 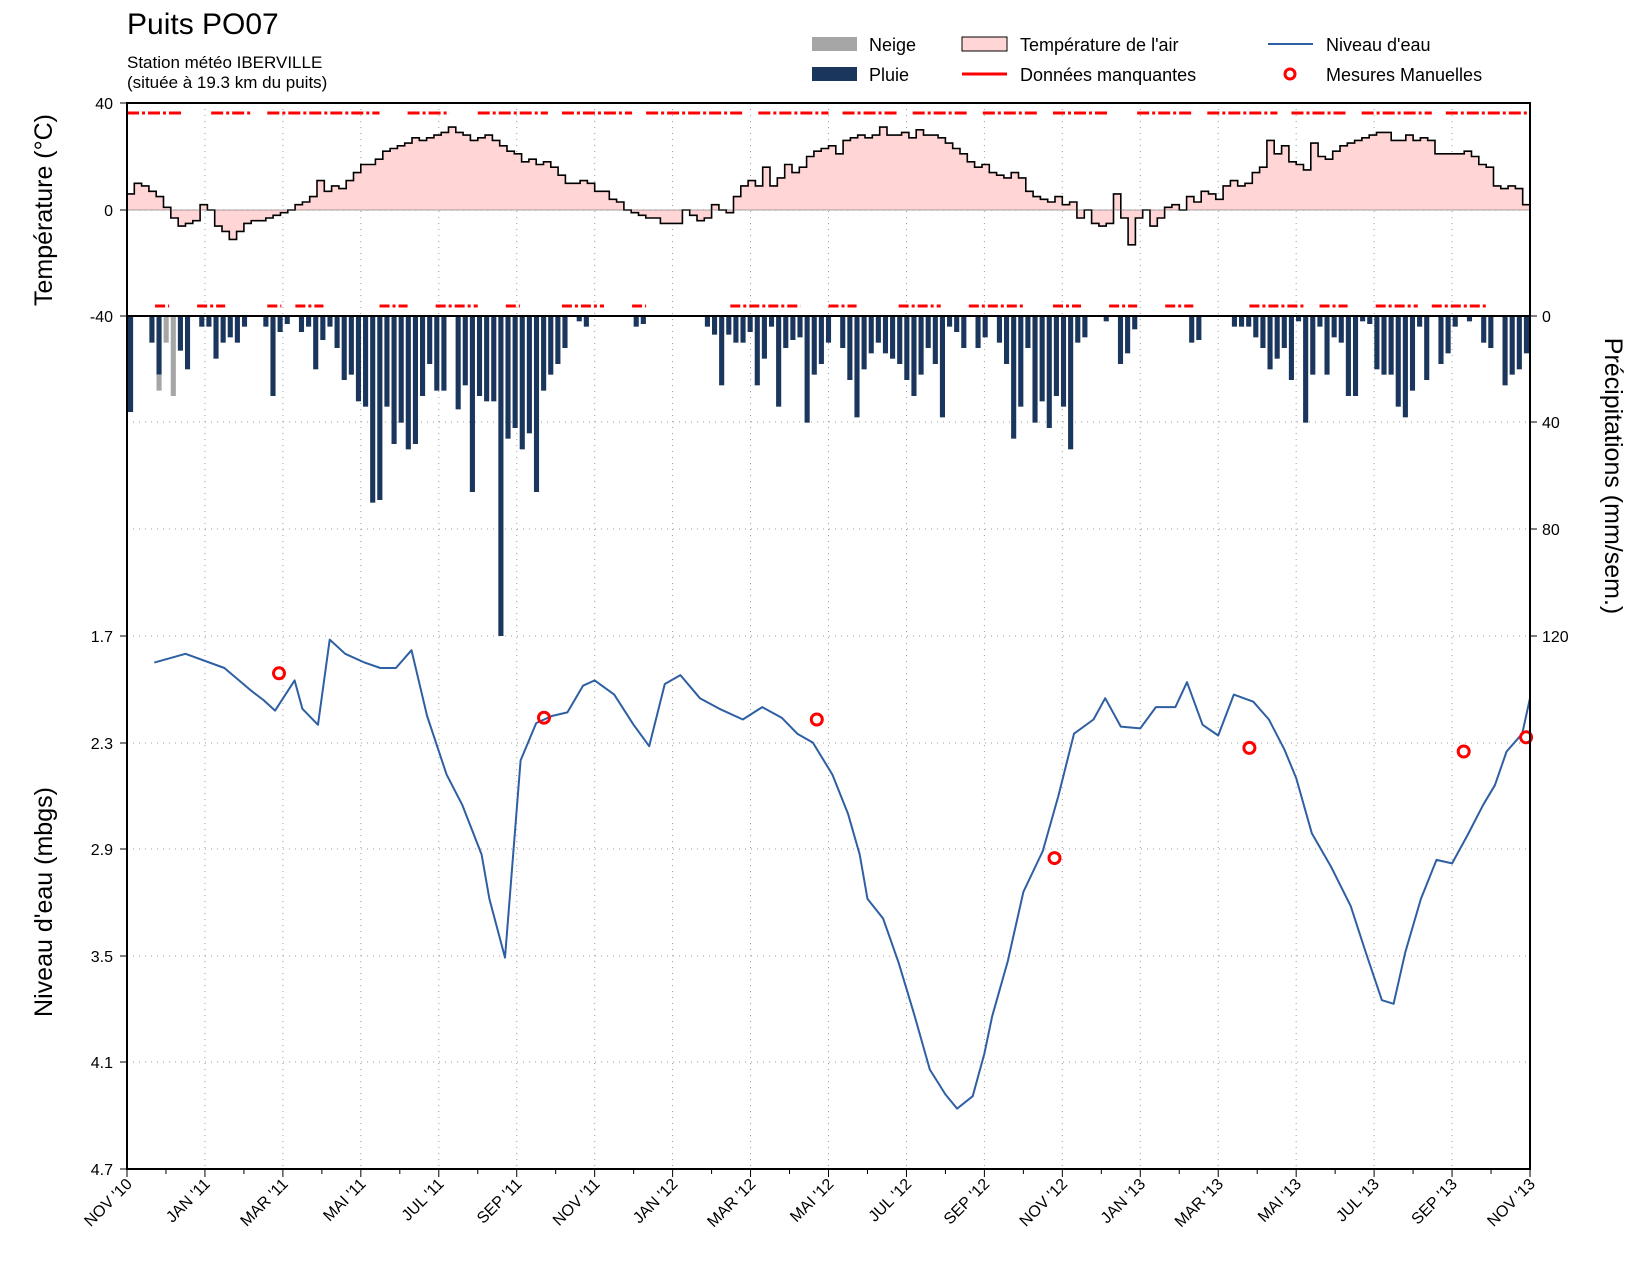 I want to click on x-tick-label: MAR '11, so click(x=265, y=1203).